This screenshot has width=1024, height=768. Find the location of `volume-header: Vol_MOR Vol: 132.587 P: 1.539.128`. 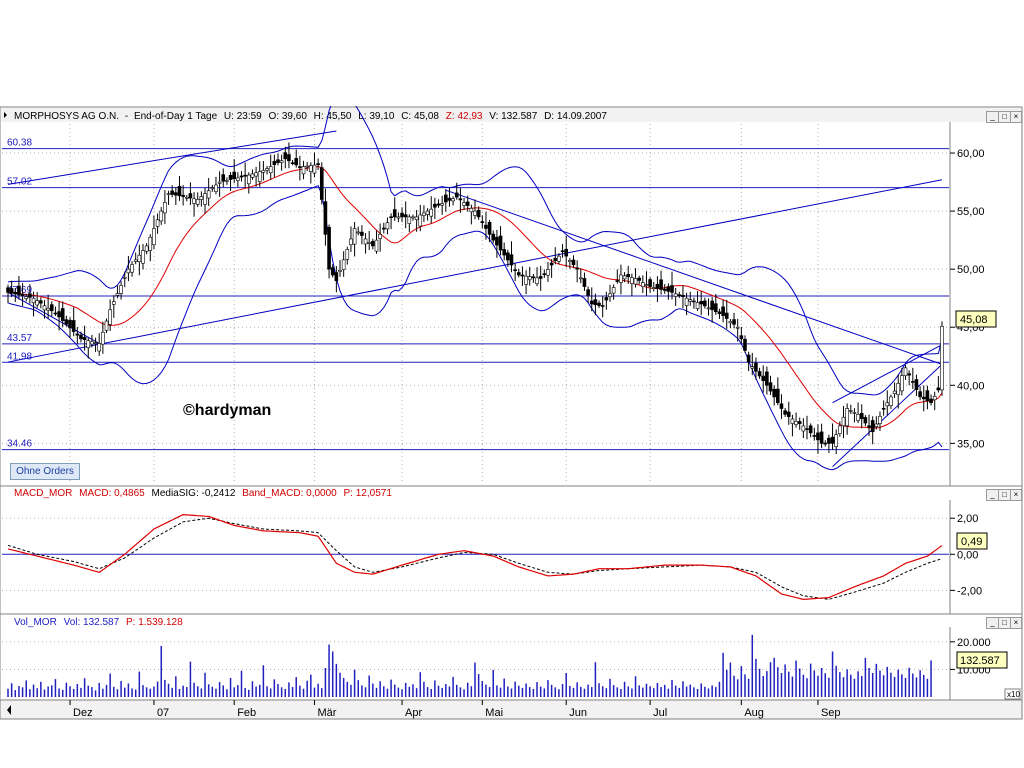

volume-header: Vol_MOR Vol: 132.587 P: 1.539.128 is located at coordinates (98, 622).